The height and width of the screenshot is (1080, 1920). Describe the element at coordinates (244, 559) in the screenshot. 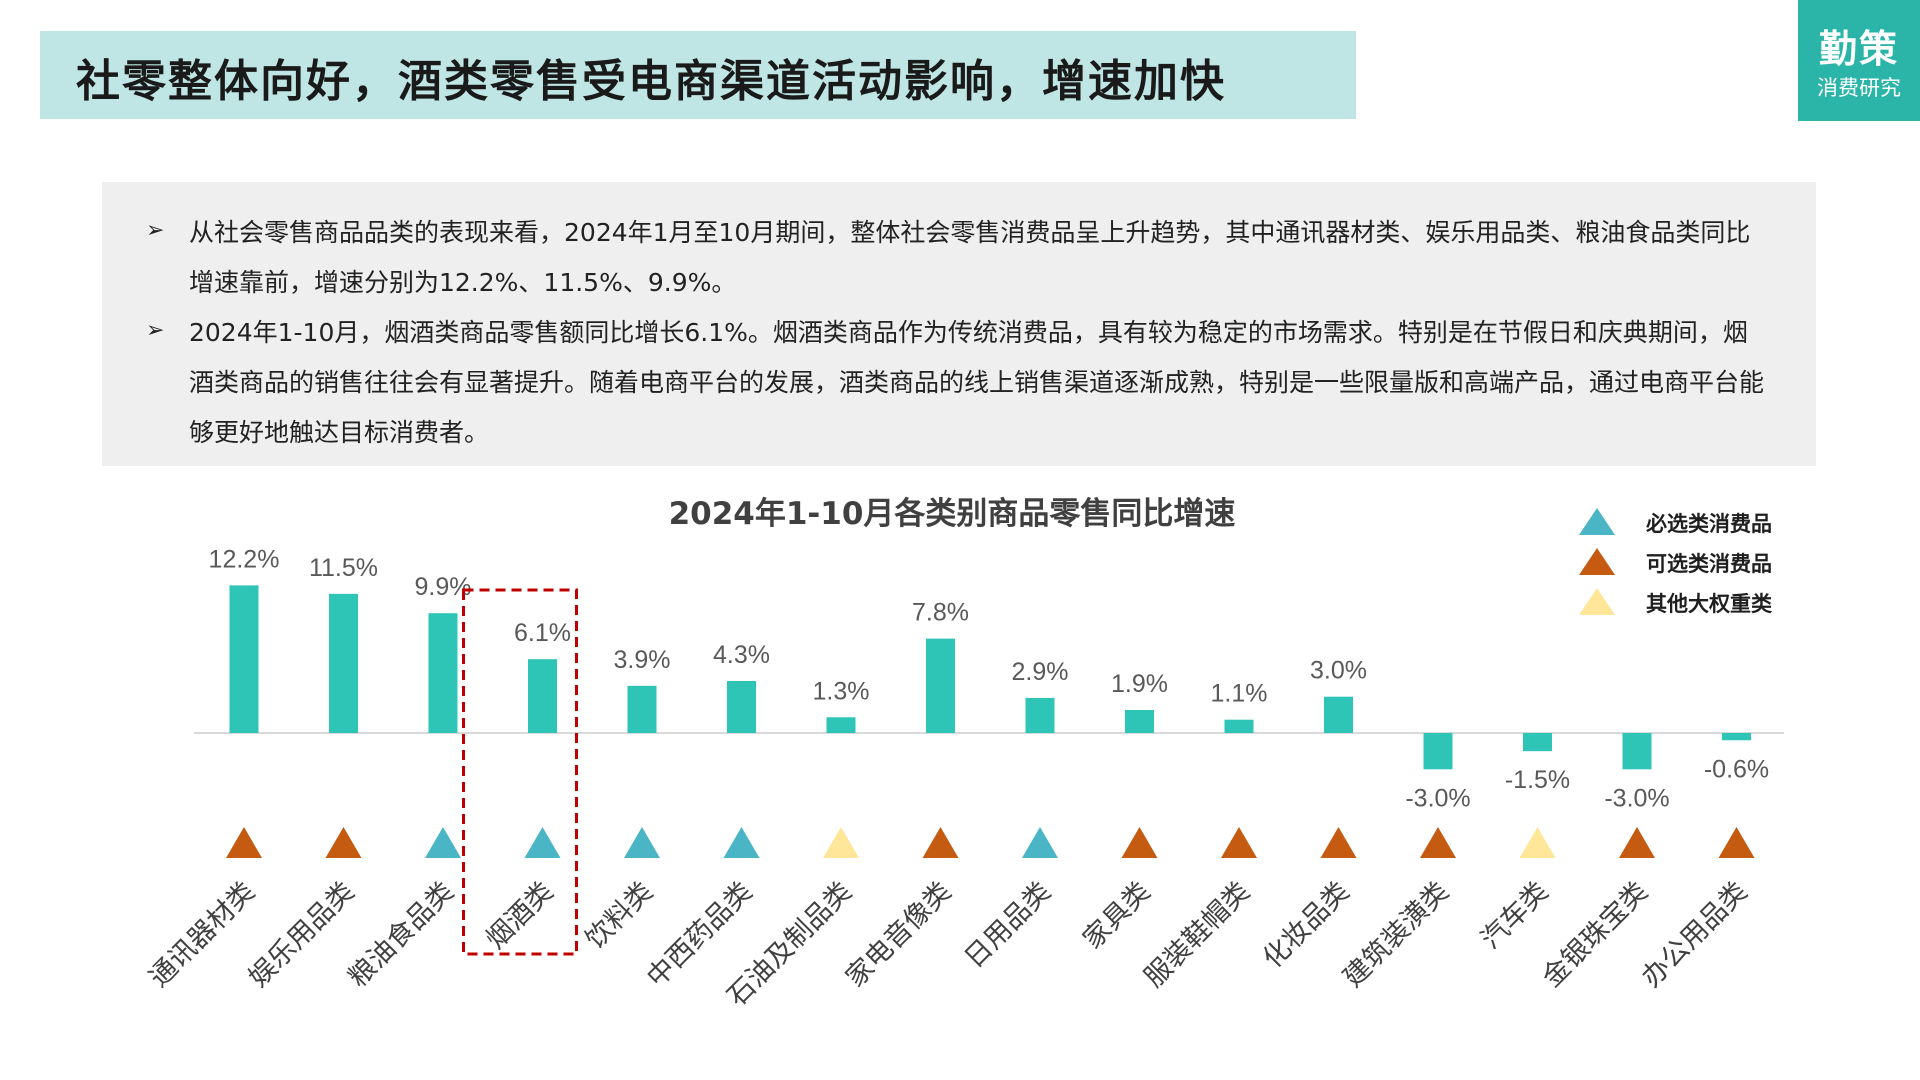

I see `data-label-1: 12.2%` at that location.